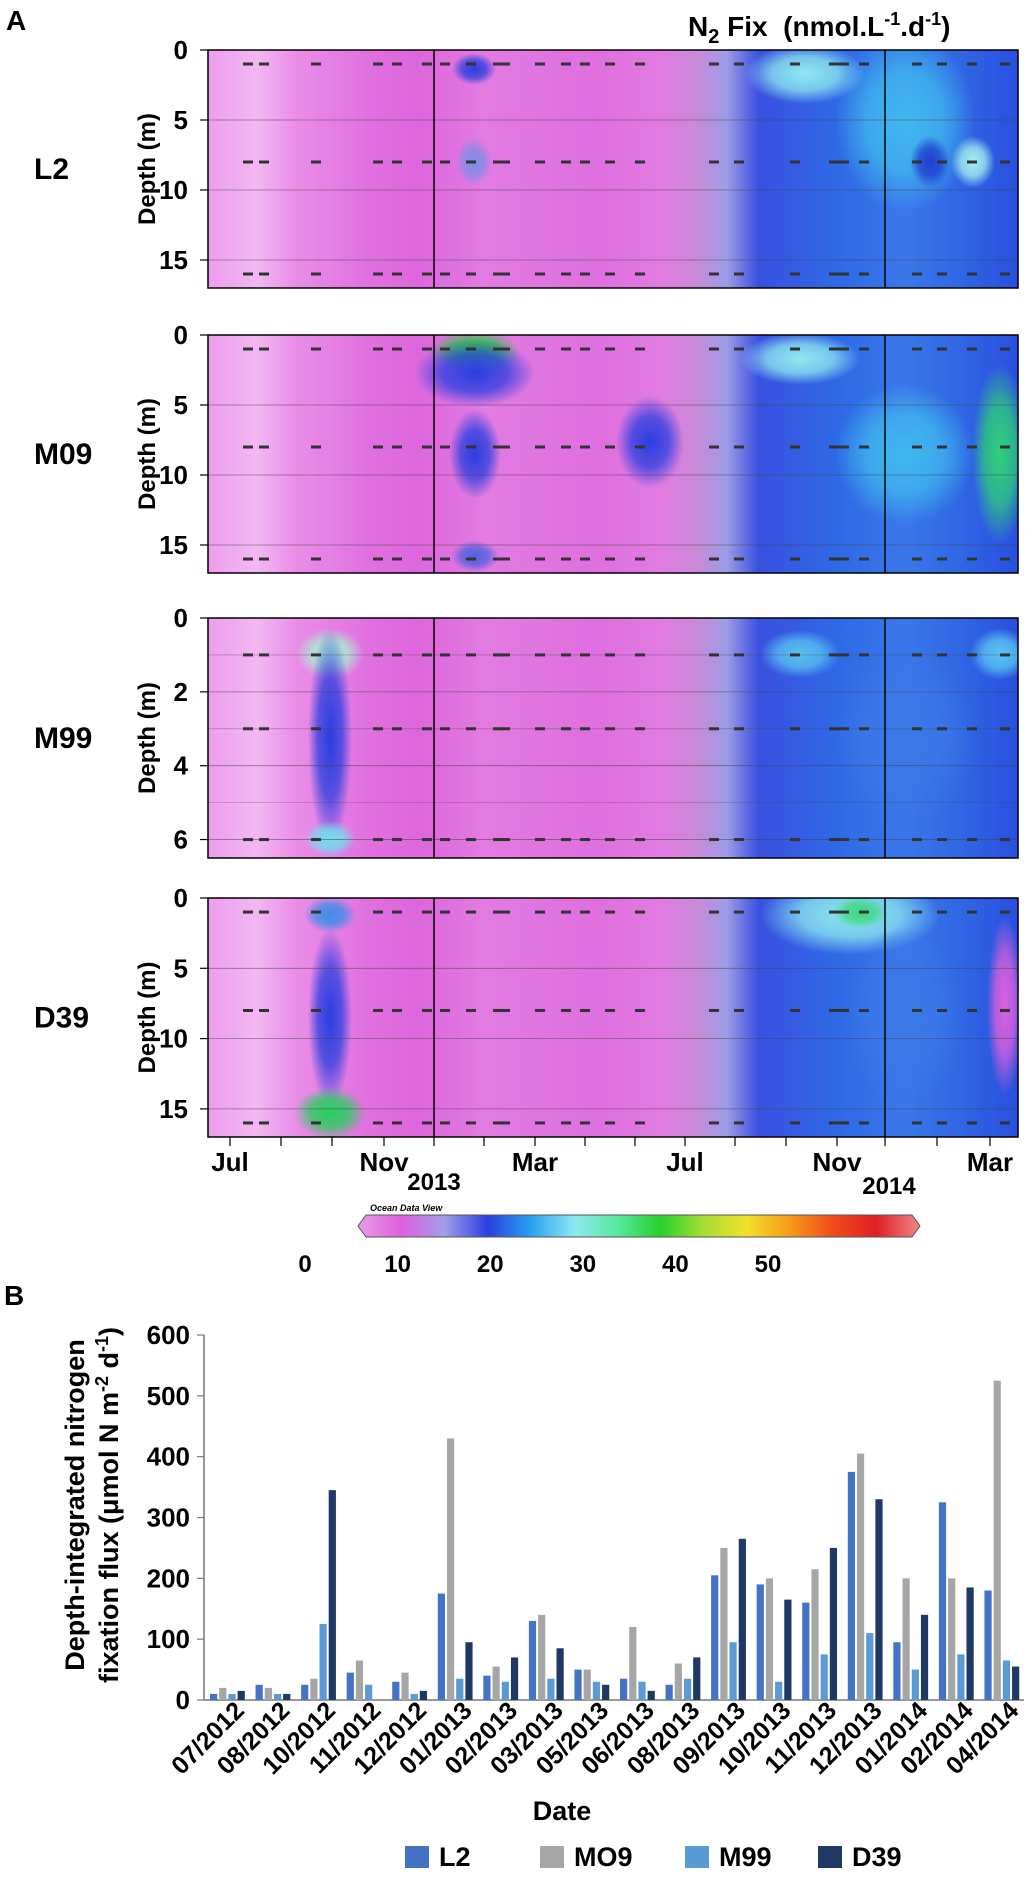 Image resolution: width=1034 pixels, height=1877 pixels. Describe the element at coordinates (612, 1168) in the screenshot. I see `time-axis: Jul Nov Mar Jul Nov Mar 2013 2014` at that location.